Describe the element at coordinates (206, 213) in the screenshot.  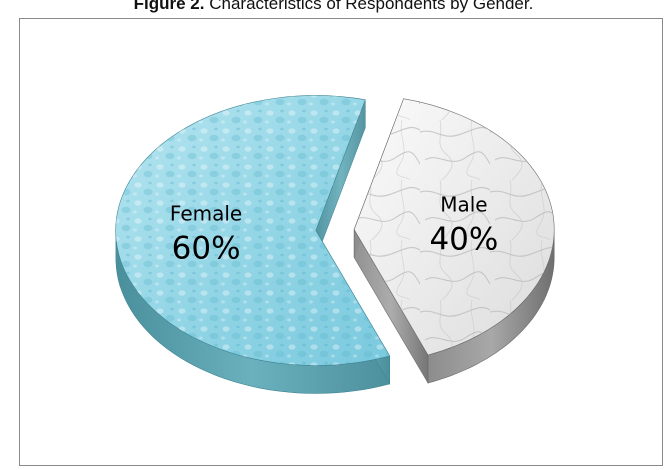
I see `slice-label-female: Female` at that location.